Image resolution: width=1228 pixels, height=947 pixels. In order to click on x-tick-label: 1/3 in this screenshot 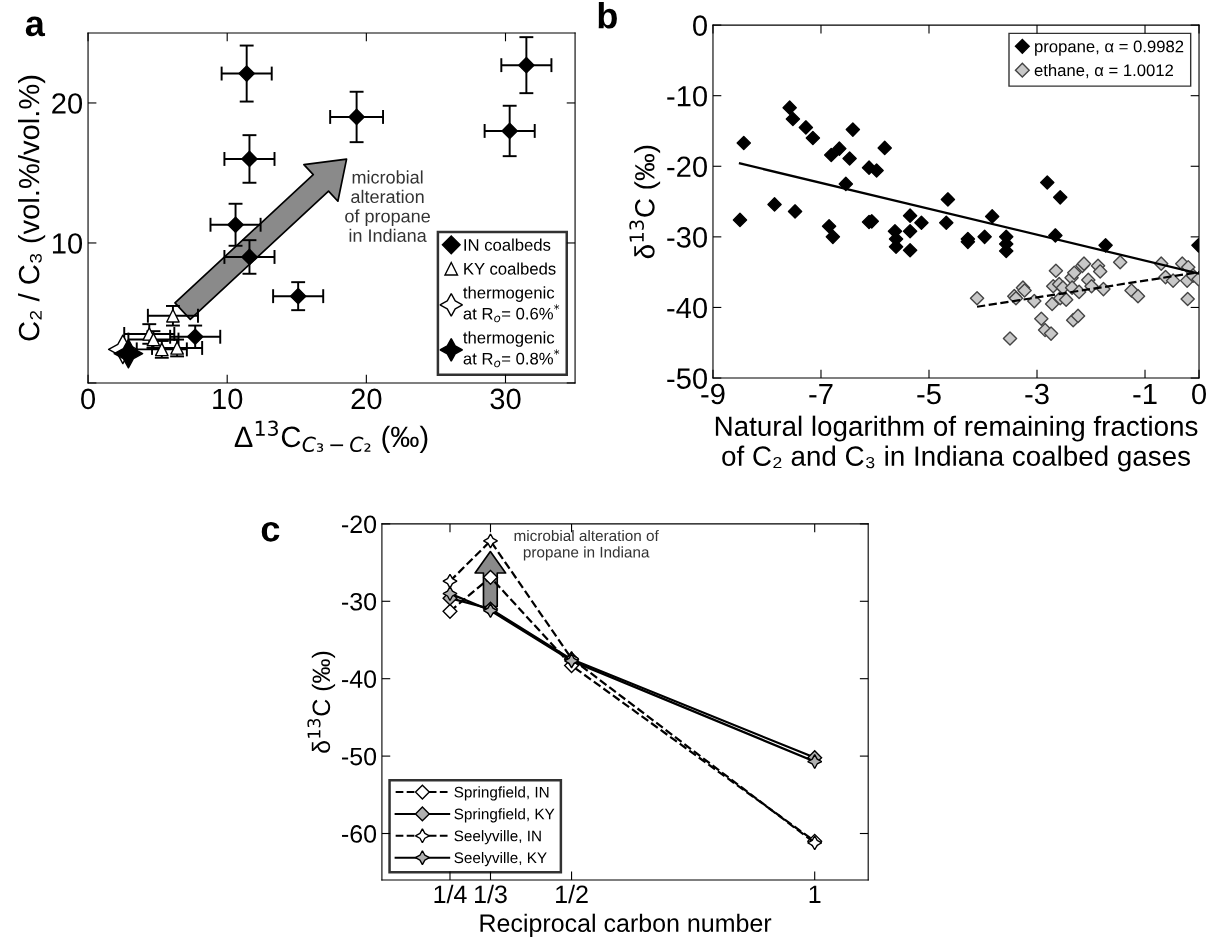, I will do `click(491, 894)`.